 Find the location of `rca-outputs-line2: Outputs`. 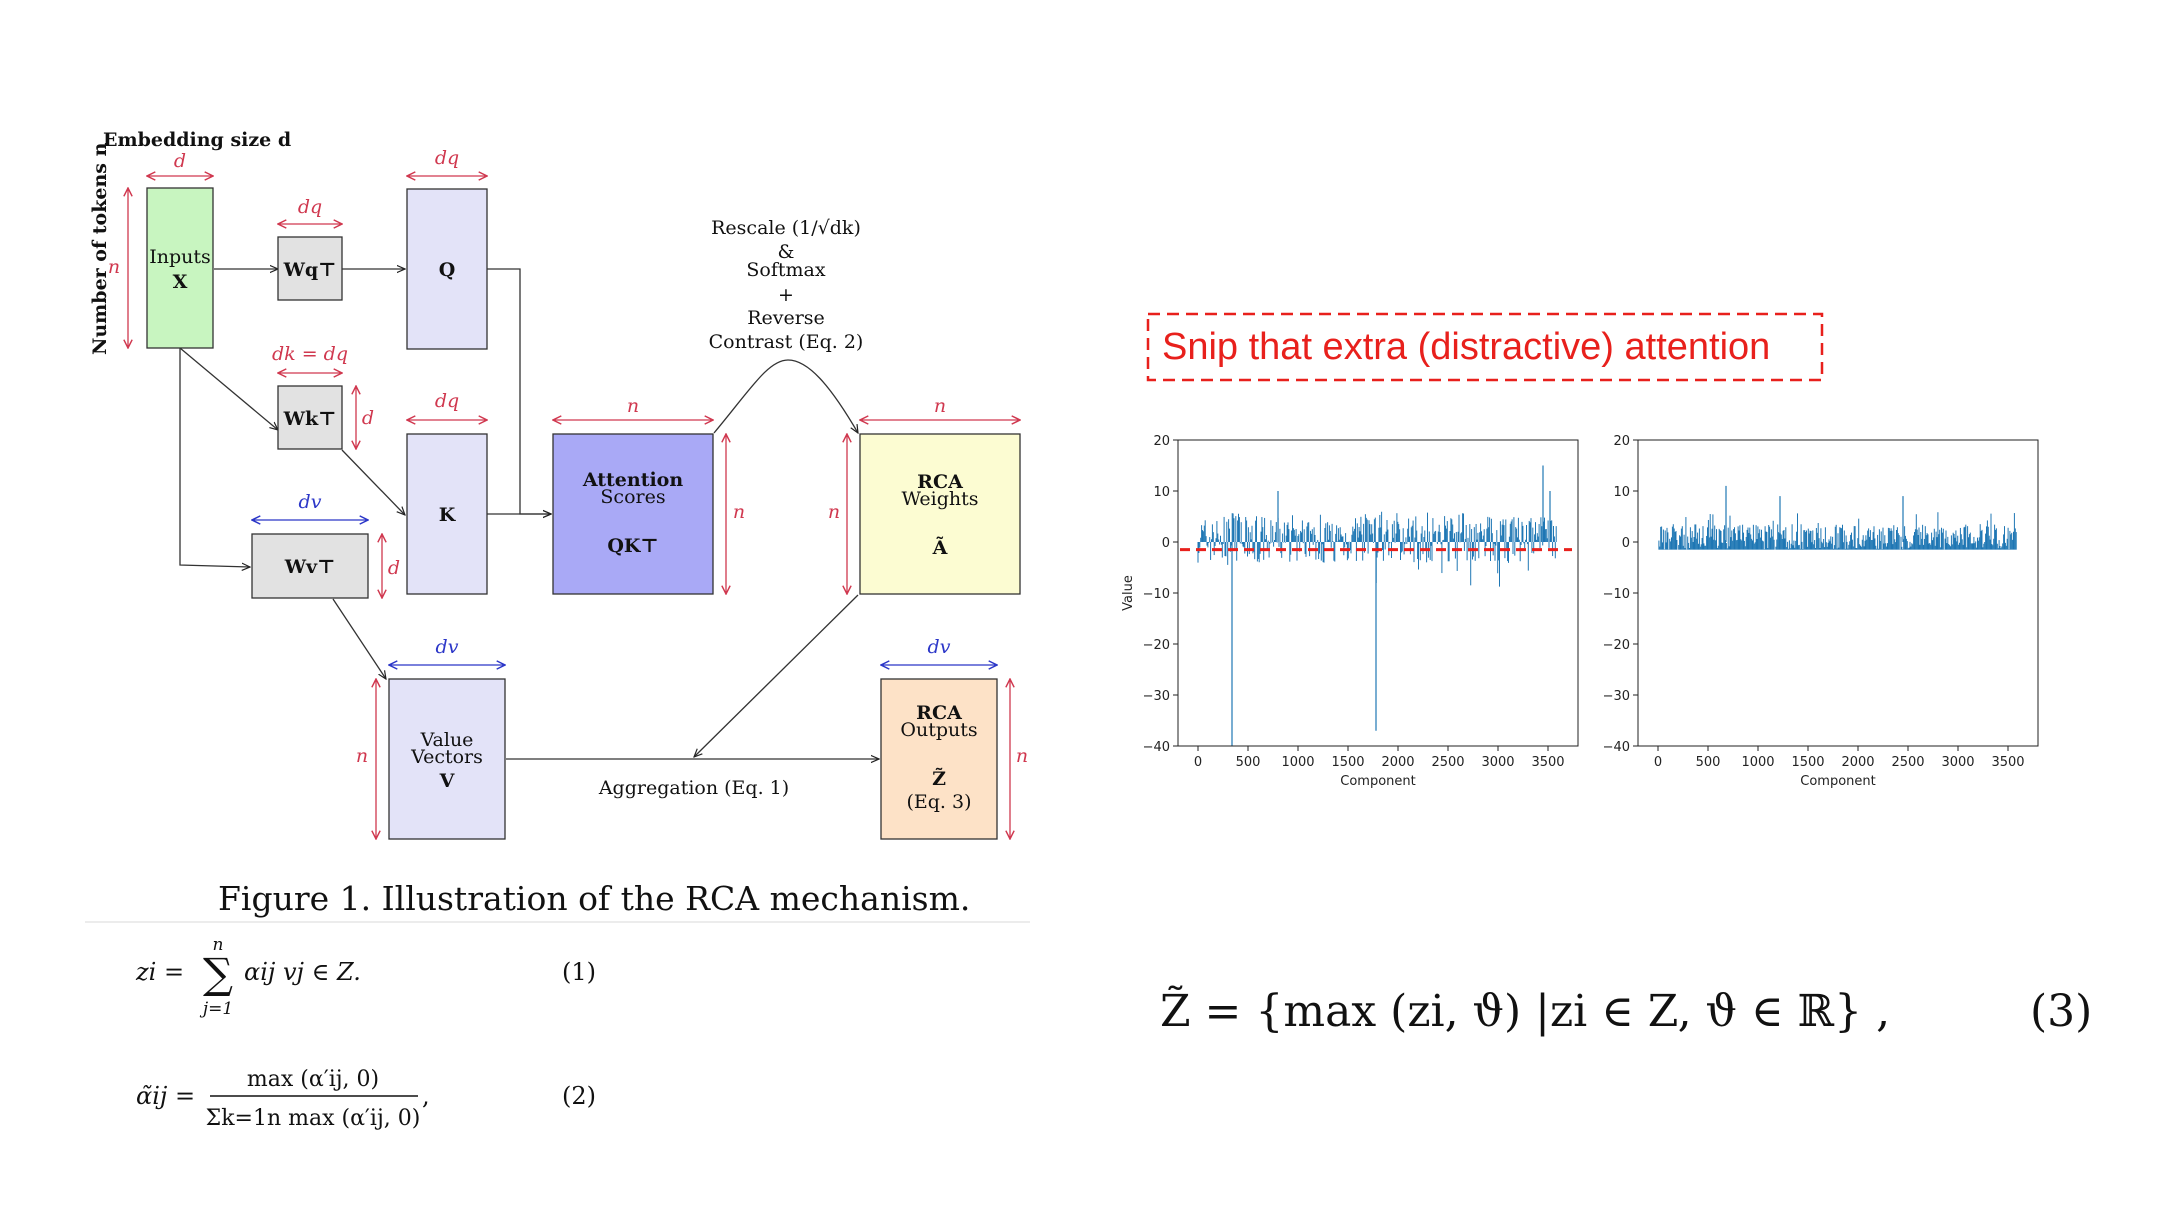

rca-outputs-line2: Outputs is located at coordinates (938, 730).